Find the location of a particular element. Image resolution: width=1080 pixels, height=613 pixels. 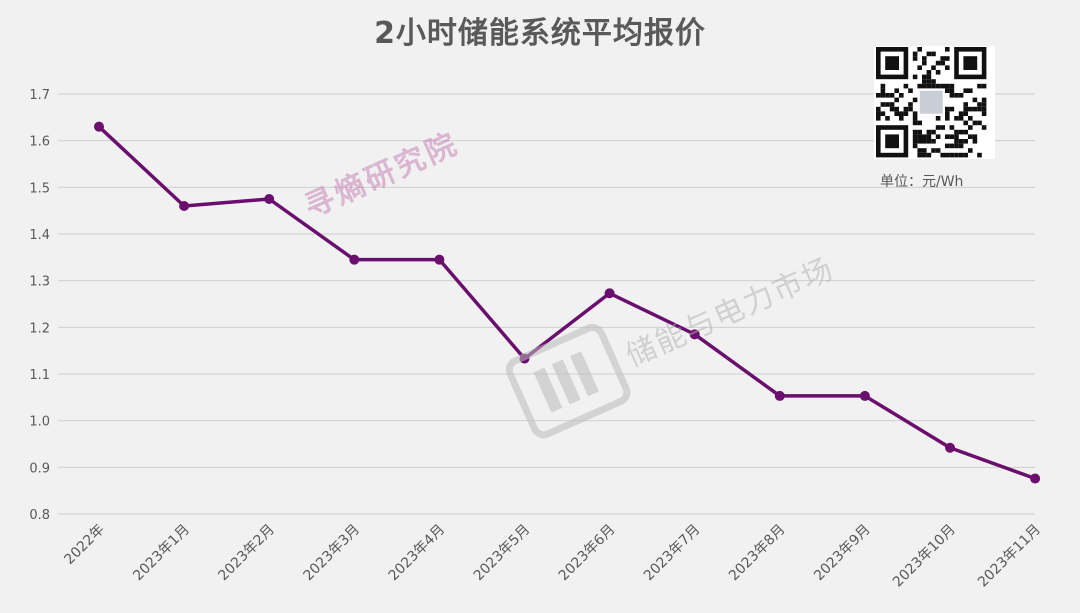

x-tick-label: 2023年4月 is located at coordinates (417, 553).